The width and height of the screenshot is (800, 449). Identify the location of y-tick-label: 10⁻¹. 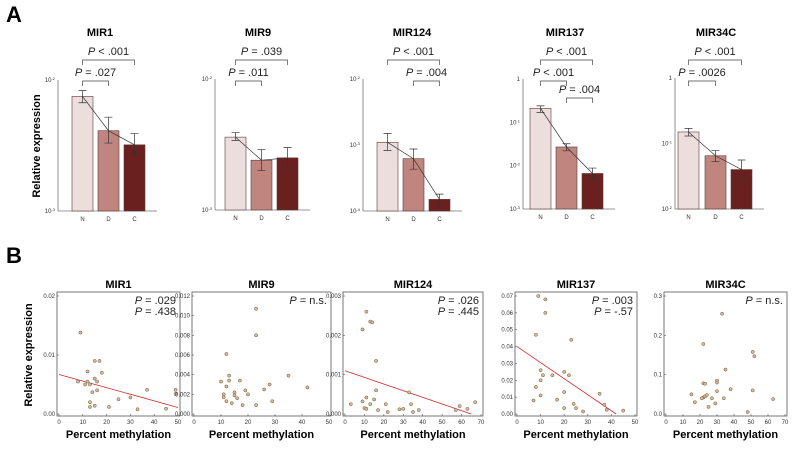
(667, 144).